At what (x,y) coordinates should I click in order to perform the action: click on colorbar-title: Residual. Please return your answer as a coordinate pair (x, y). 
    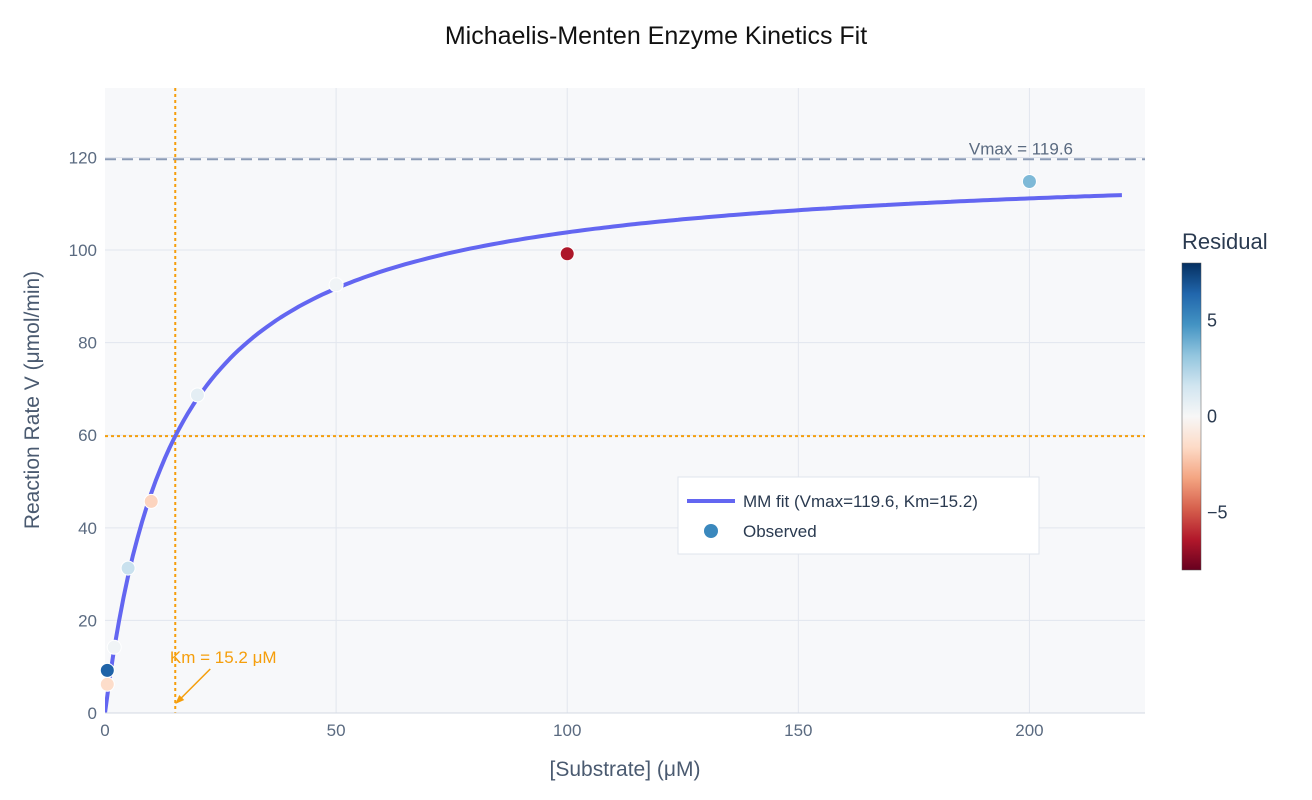
    Looking at the image, I should click on (1225, 241).